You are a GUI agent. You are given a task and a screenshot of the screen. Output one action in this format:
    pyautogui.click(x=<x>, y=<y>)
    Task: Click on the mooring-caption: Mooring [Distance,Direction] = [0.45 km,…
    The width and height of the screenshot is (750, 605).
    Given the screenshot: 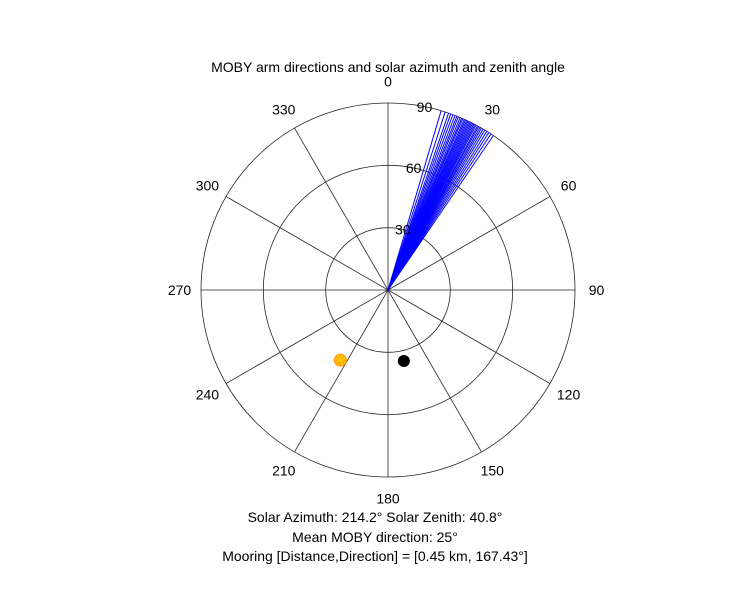 What is the action you would take?
    pyautogui.click(x=375, y=556)
    